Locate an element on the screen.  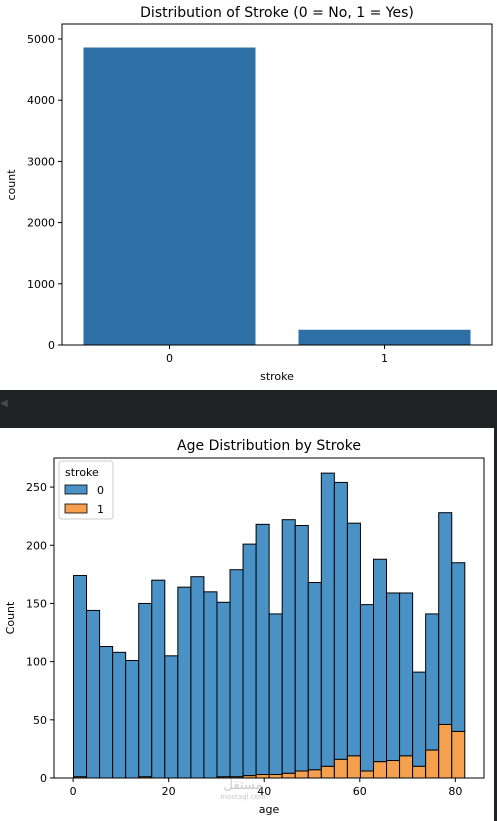
chart2-legend: stroke 0 1 is located at coordinates (86, 490).